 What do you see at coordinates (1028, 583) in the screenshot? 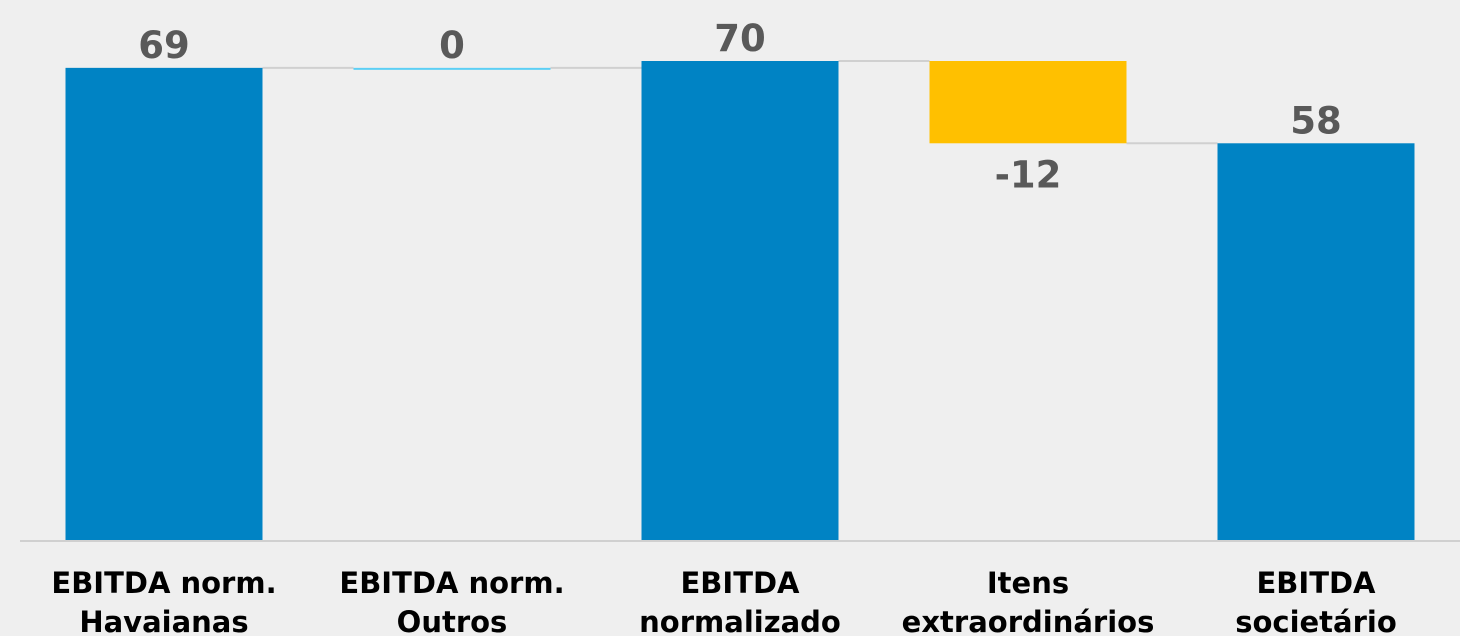
I see `x-tick-label: Itens` at bounding box center [1028, 583].